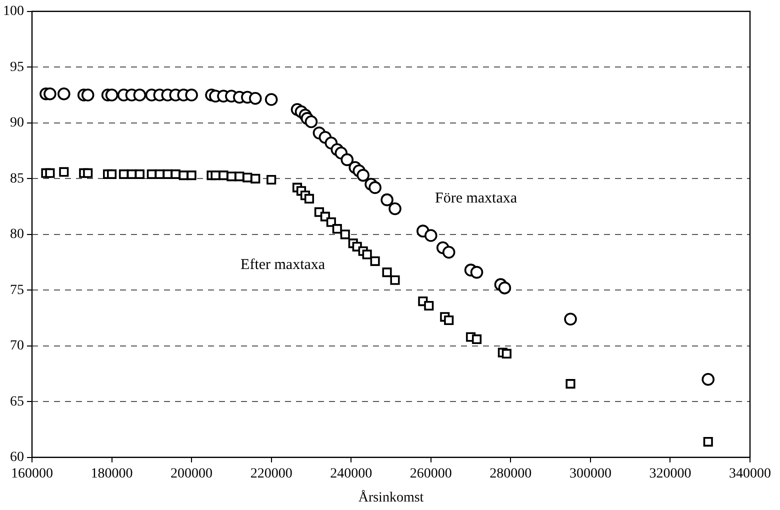 The width and height of the screenshot is (780, 510). Describe the element at coordinates (17, 234) in the screenshot. I see `y-tick-label: 80` at that location.